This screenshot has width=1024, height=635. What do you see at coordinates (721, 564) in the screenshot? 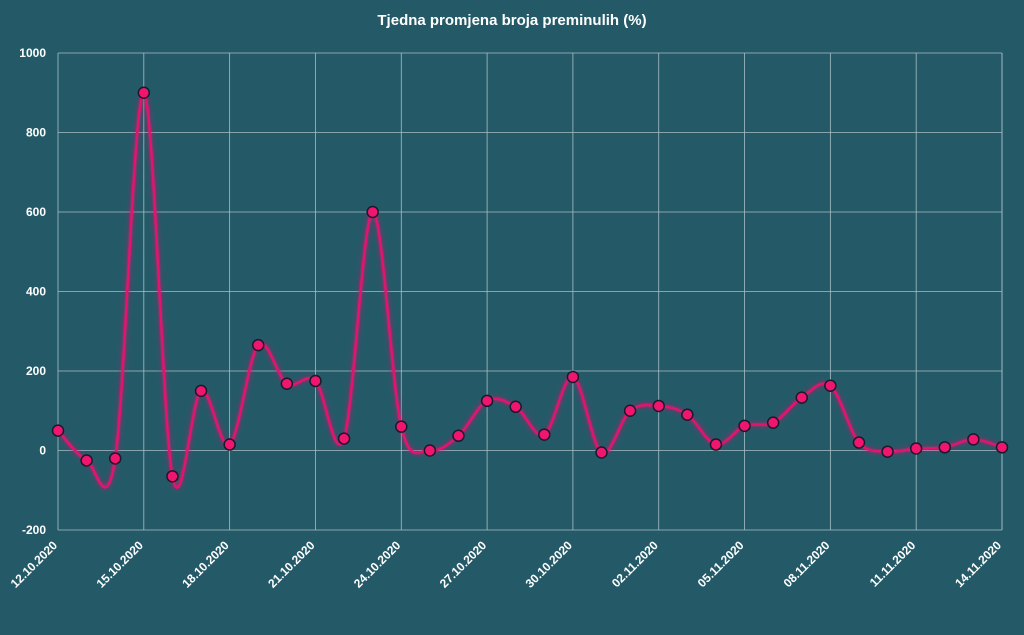
I see `x-tick-label: 05.11.2020` at bounding box center [721, 564].